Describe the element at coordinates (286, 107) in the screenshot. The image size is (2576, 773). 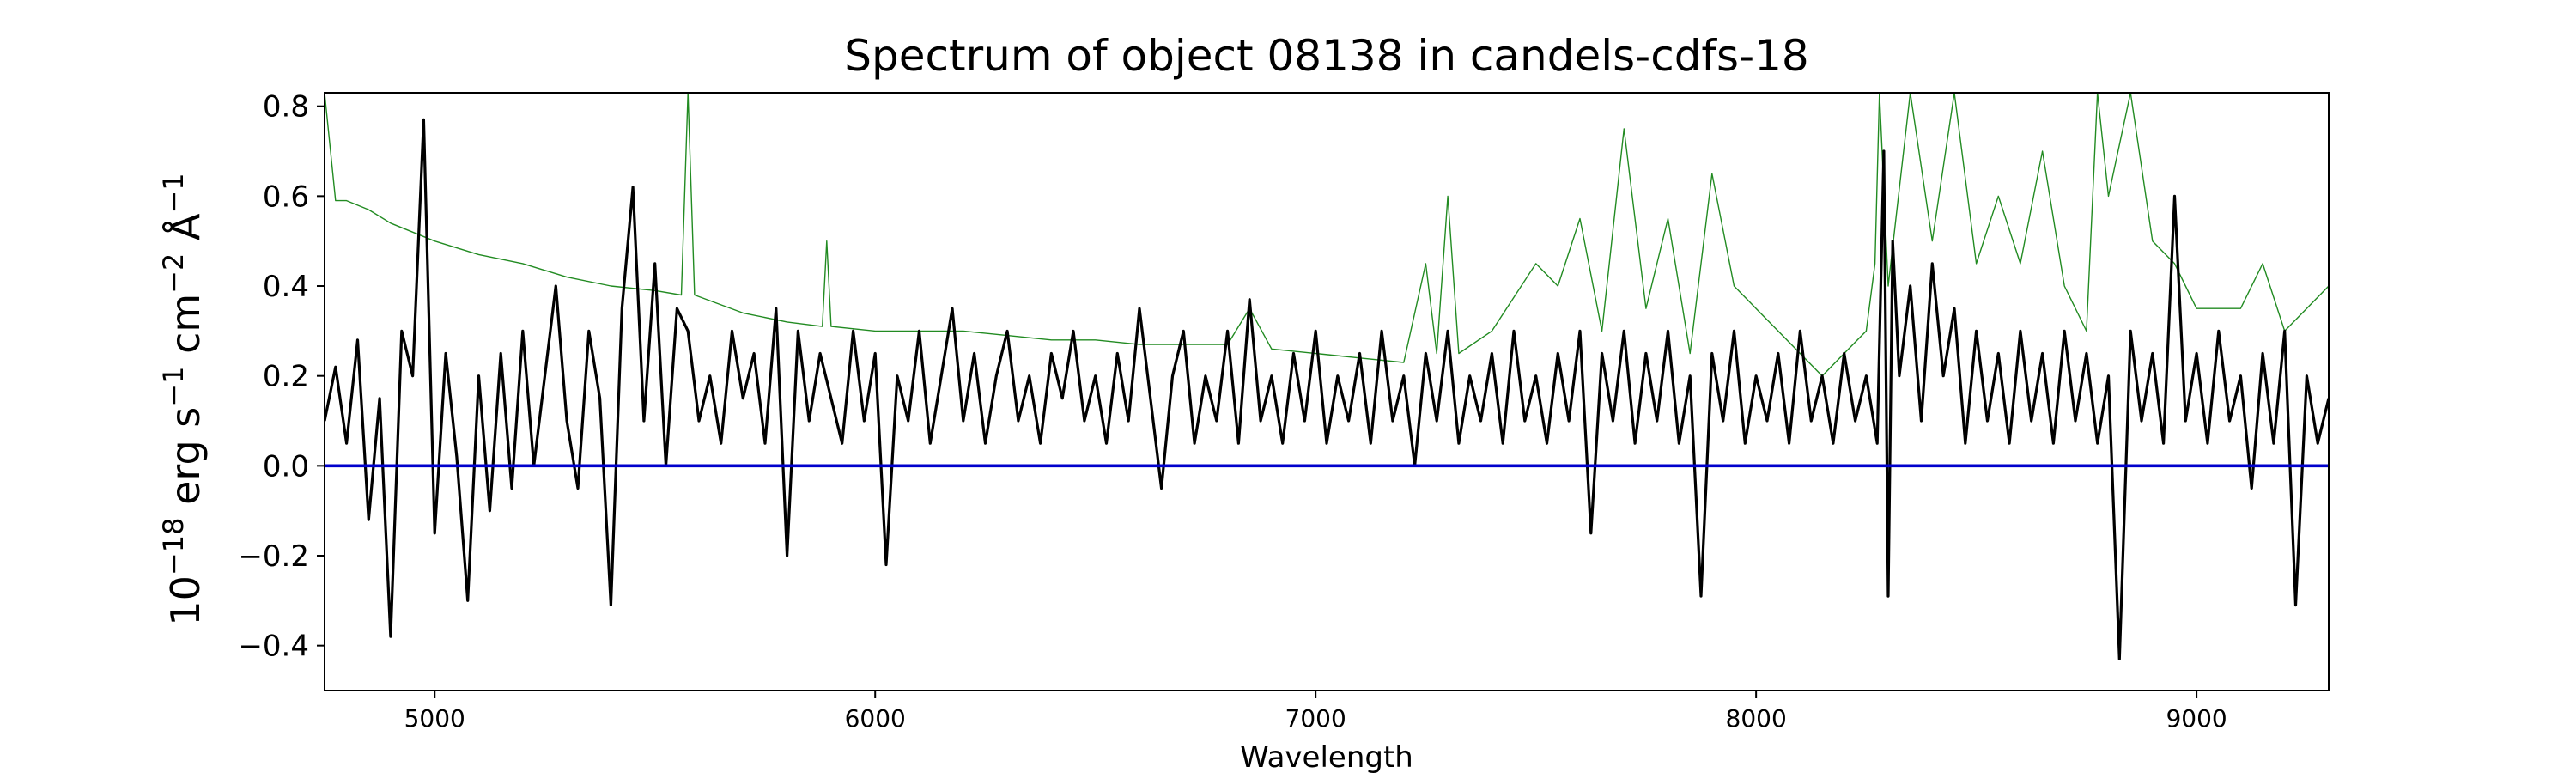
I see `y-tick-label: 0.8` at that location.